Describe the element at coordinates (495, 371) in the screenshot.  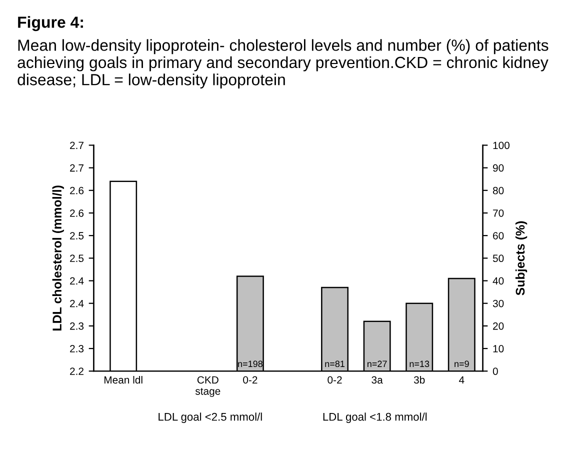
I see `y2-tick-label: 0` at that location.